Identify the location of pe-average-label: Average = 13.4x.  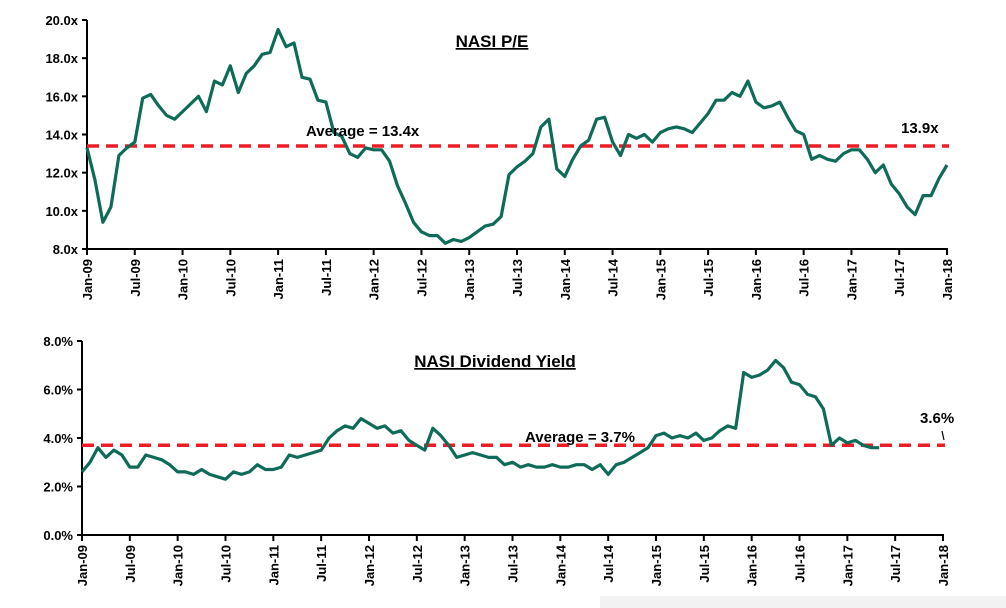
(363, 131).